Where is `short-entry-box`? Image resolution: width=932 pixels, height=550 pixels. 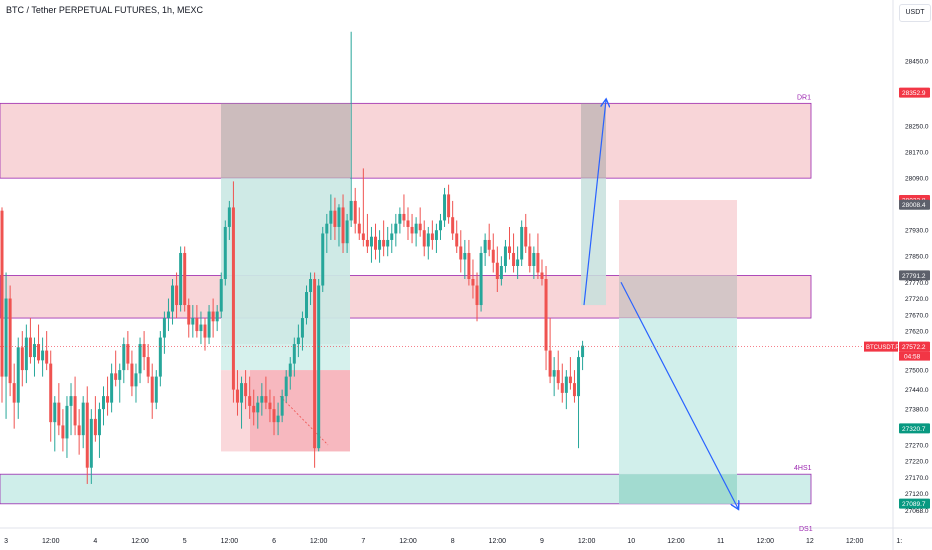 short-entry-box is located at coordinates (678, 297).